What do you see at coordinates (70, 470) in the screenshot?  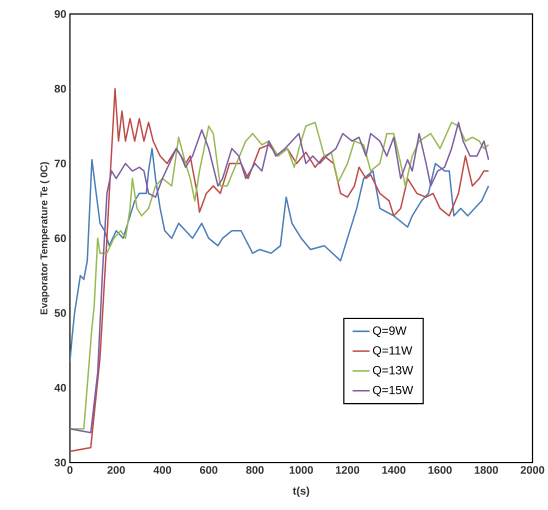 I see `x-tick-label: 0` at bounding box center [70, 470].